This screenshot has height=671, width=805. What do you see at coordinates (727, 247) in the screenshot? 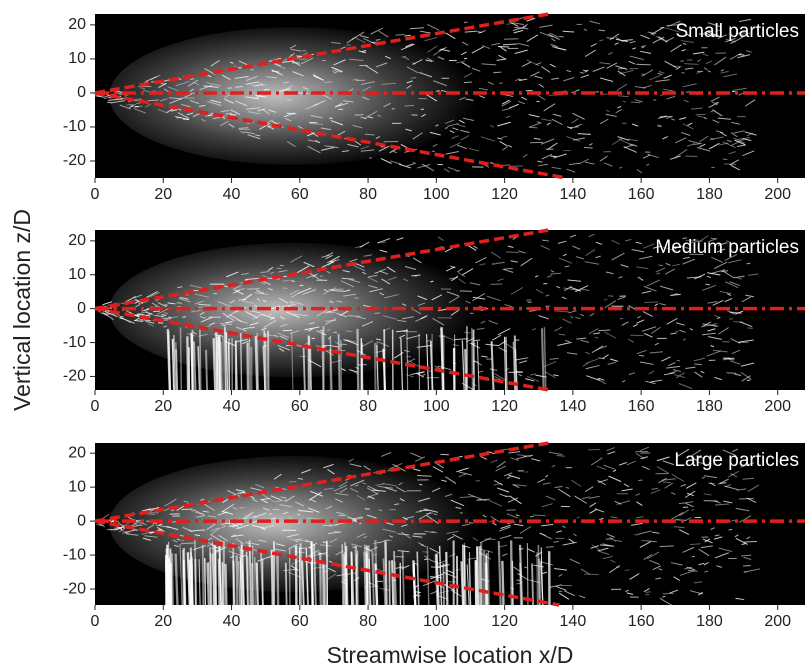
I see `panel-label: Medium particles` at bounding box center [727, 247].